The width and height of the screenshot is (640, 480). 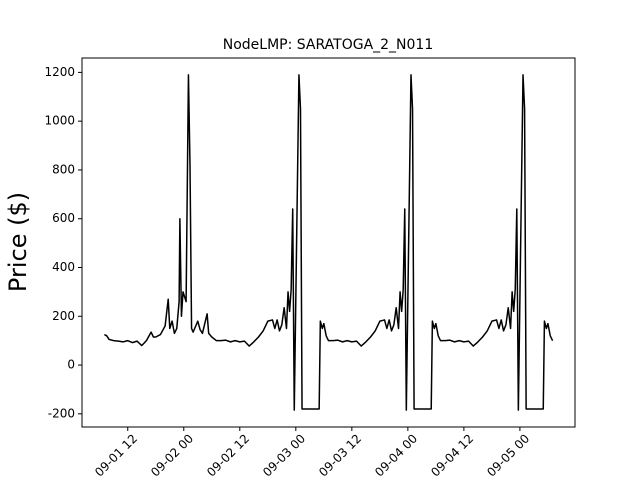 I want to click on x-tick-label: 09-01 12, so click(x=116, y=455).